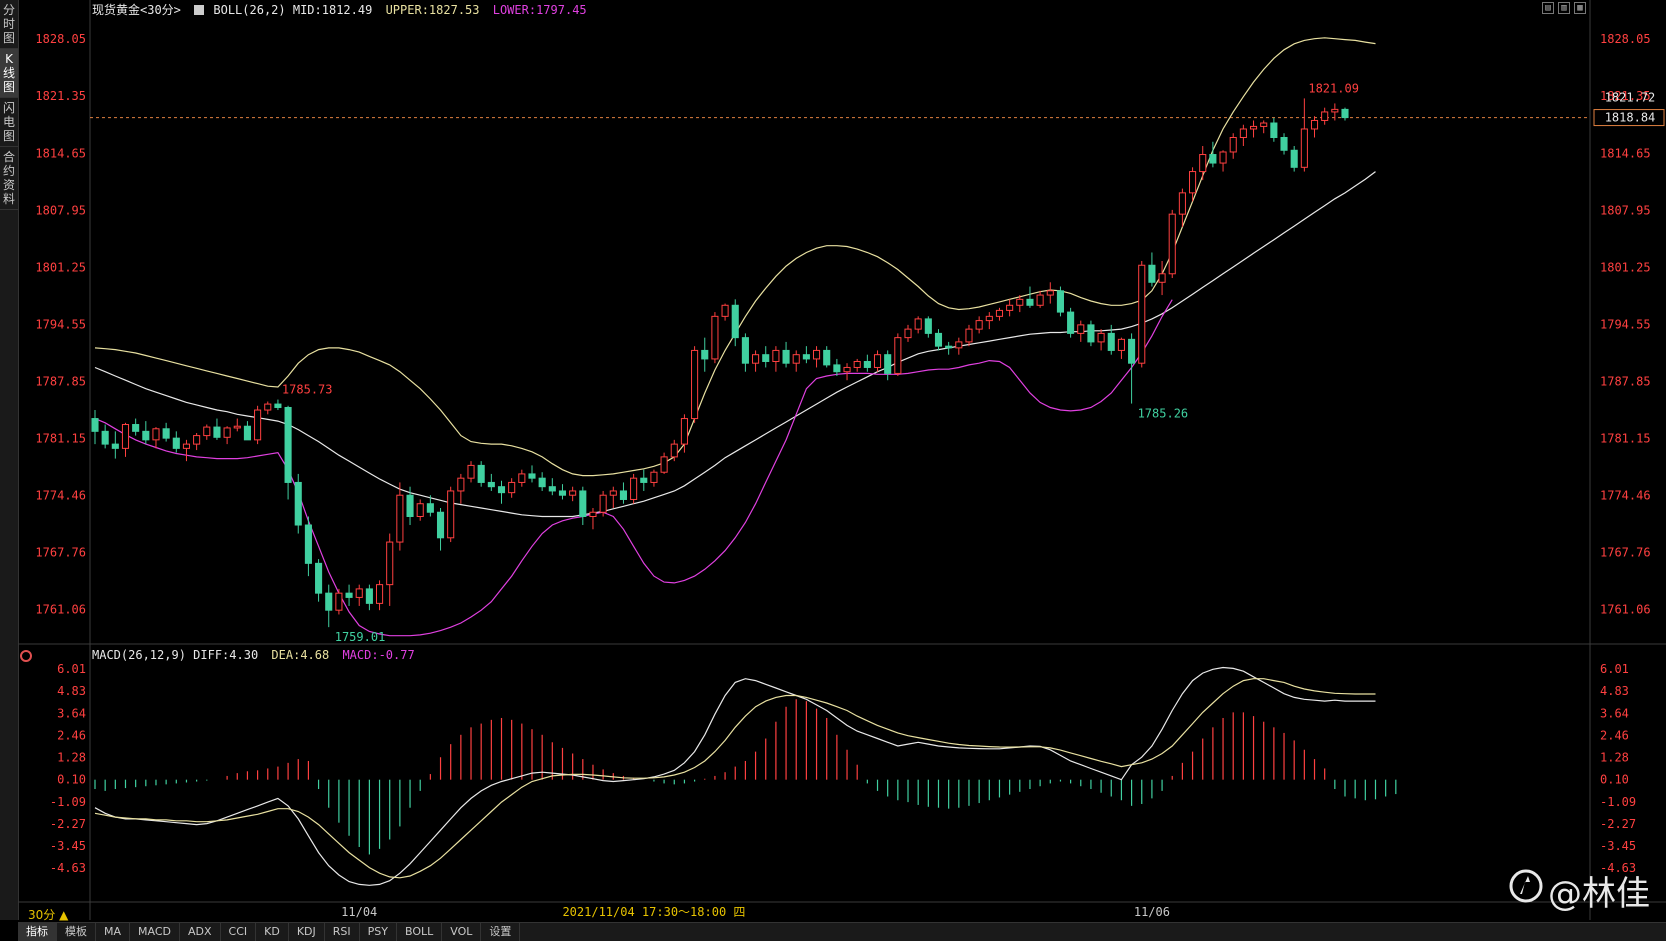 The height and width of the screenshot is (941, 1666). I want to click on macd-y-tick-right: -1.09, so click(1618, 802).